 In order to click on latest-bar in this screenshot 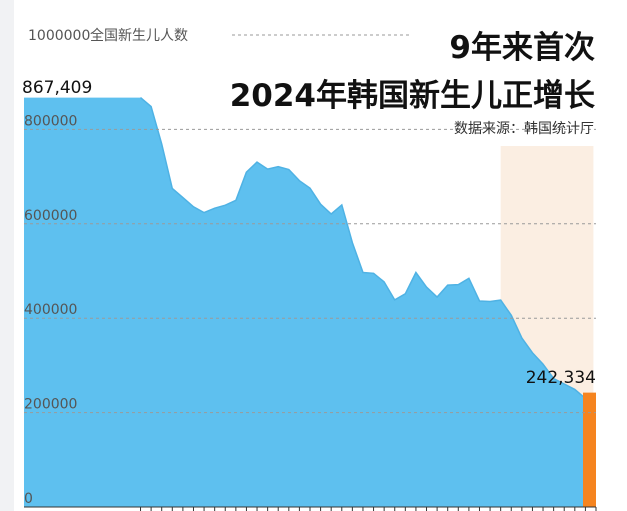, I will do `click(589, 449)`.